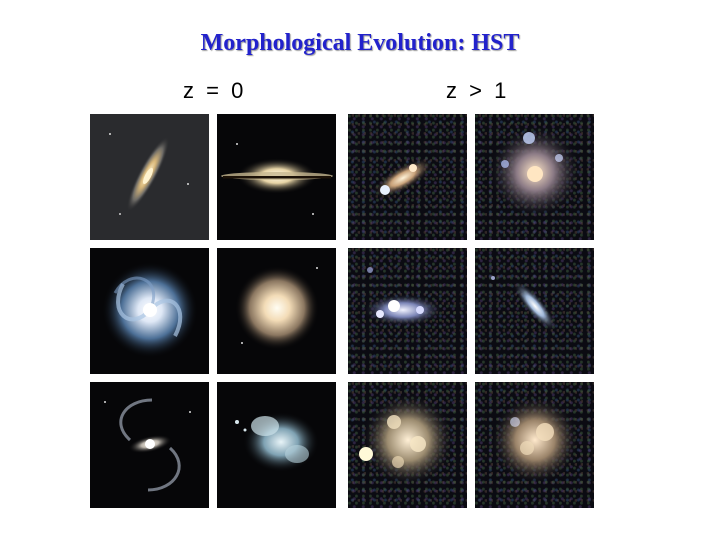  I want to click on label-z-equals-0: z = 0, so click(215, 90).